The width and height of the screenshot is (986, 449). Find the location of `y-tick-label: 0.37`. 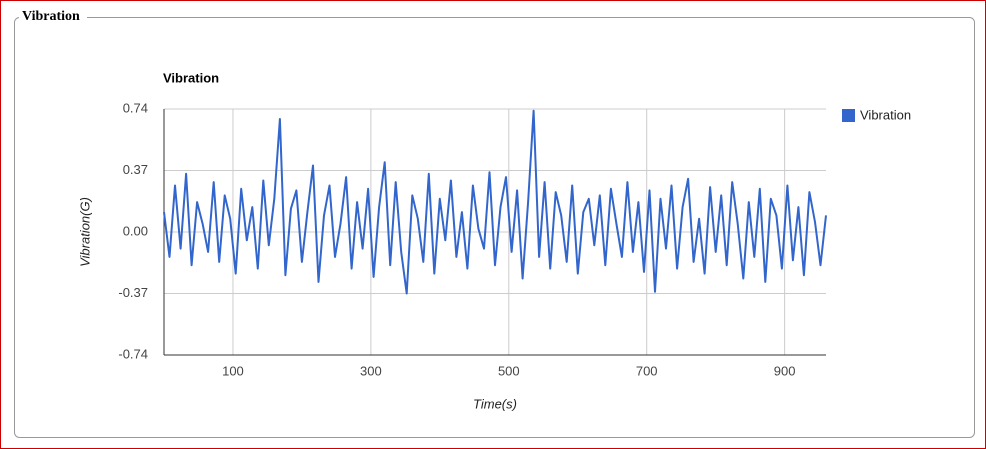

y-tick-label: 0.37 is located at coordinates (135, 169).